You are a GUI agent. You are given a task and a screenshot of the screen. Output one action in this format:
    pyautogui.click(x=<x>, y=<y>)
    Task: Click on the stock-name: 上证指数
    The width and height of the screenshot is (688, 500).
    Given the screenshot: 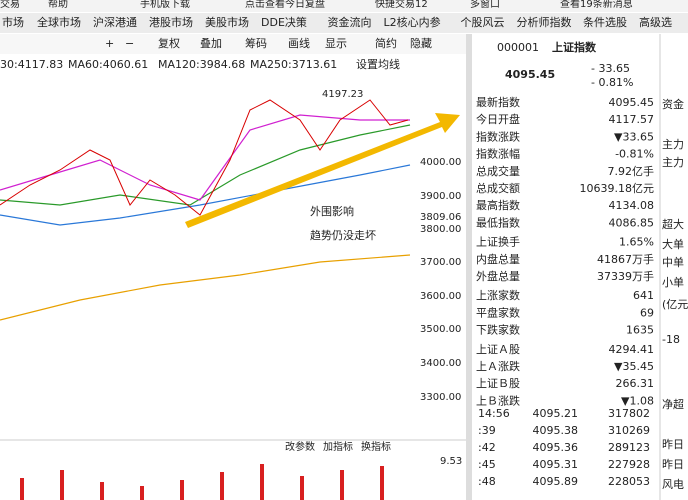 What is the action you would take?
    pyautogui.click(x=574, y=47)
    